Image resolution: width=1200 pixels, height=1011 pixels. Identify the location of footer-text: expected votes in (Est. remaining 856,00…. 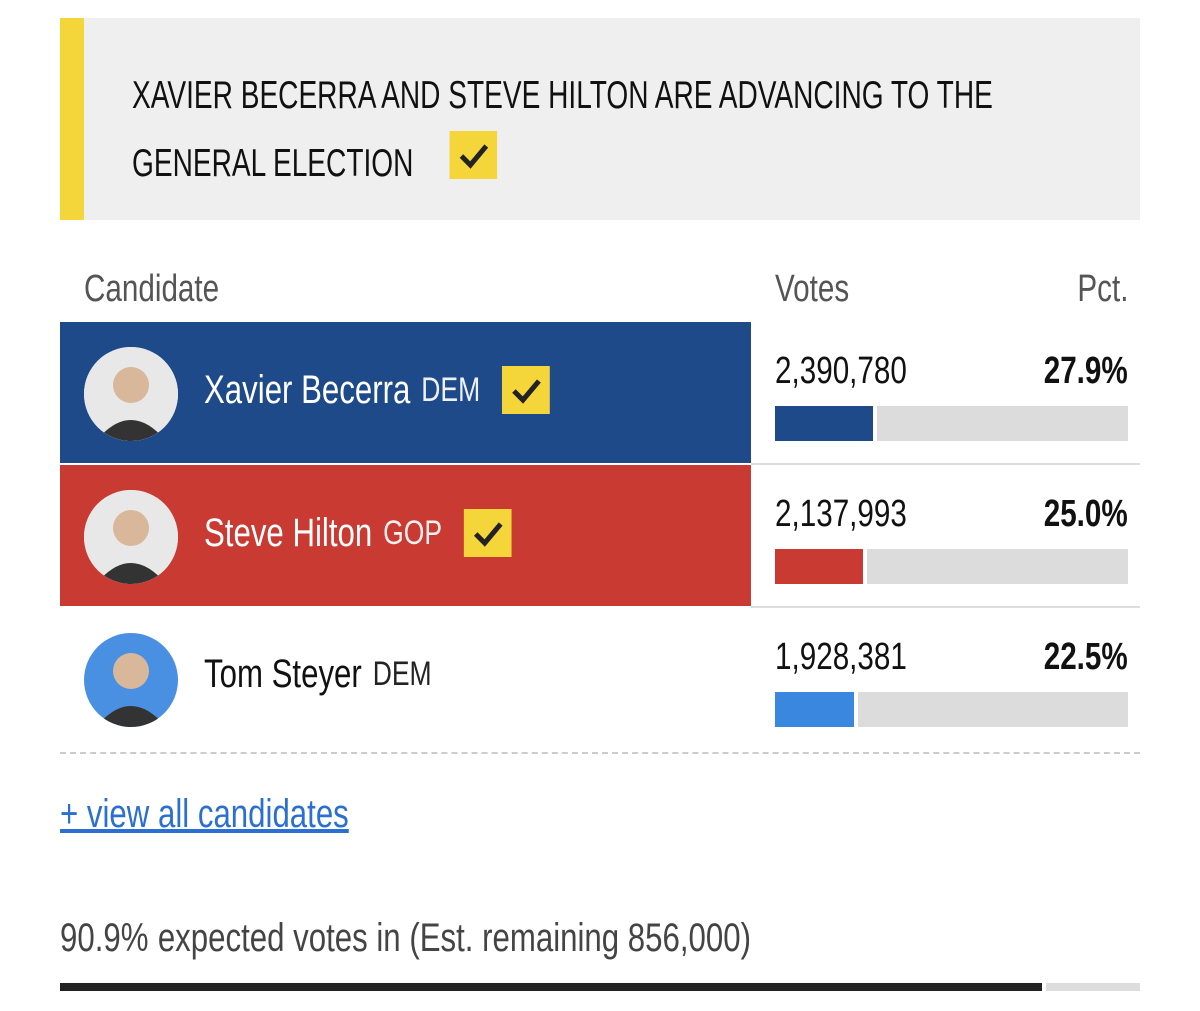
(454, 938).